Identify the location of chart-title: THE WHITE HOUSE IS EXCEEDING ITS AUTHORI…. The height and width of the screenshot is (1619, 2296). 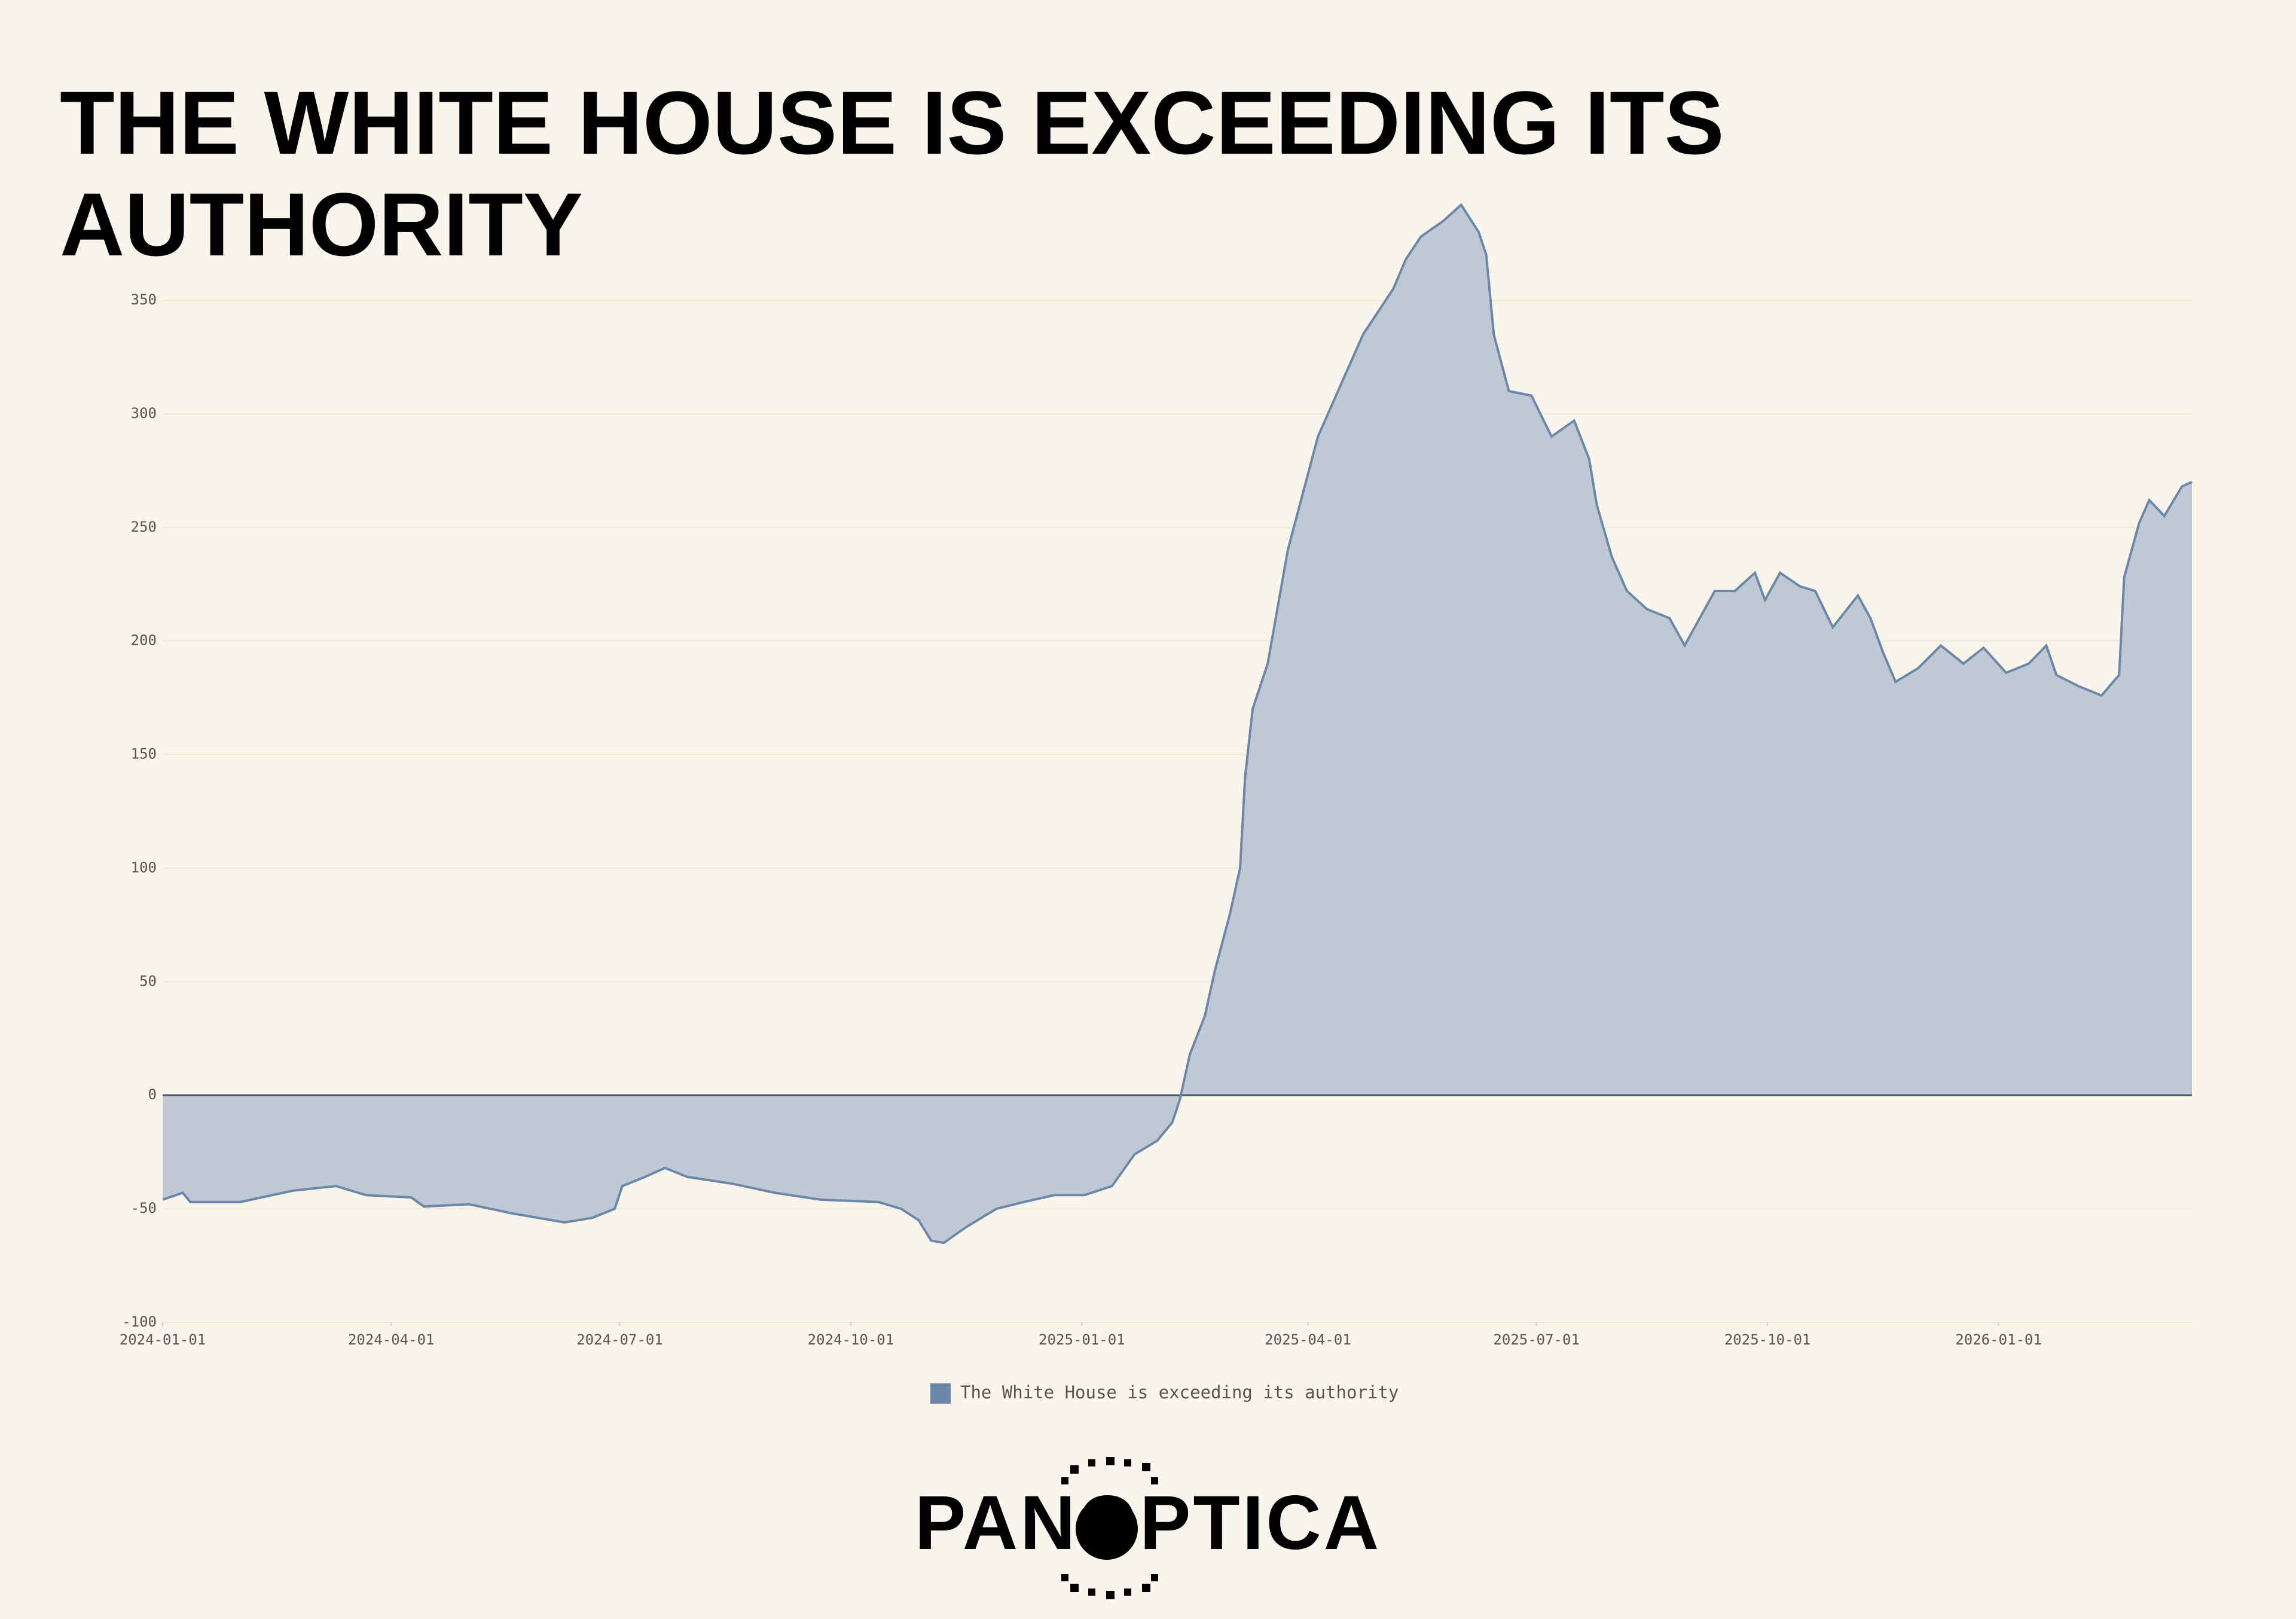
(892, 173).